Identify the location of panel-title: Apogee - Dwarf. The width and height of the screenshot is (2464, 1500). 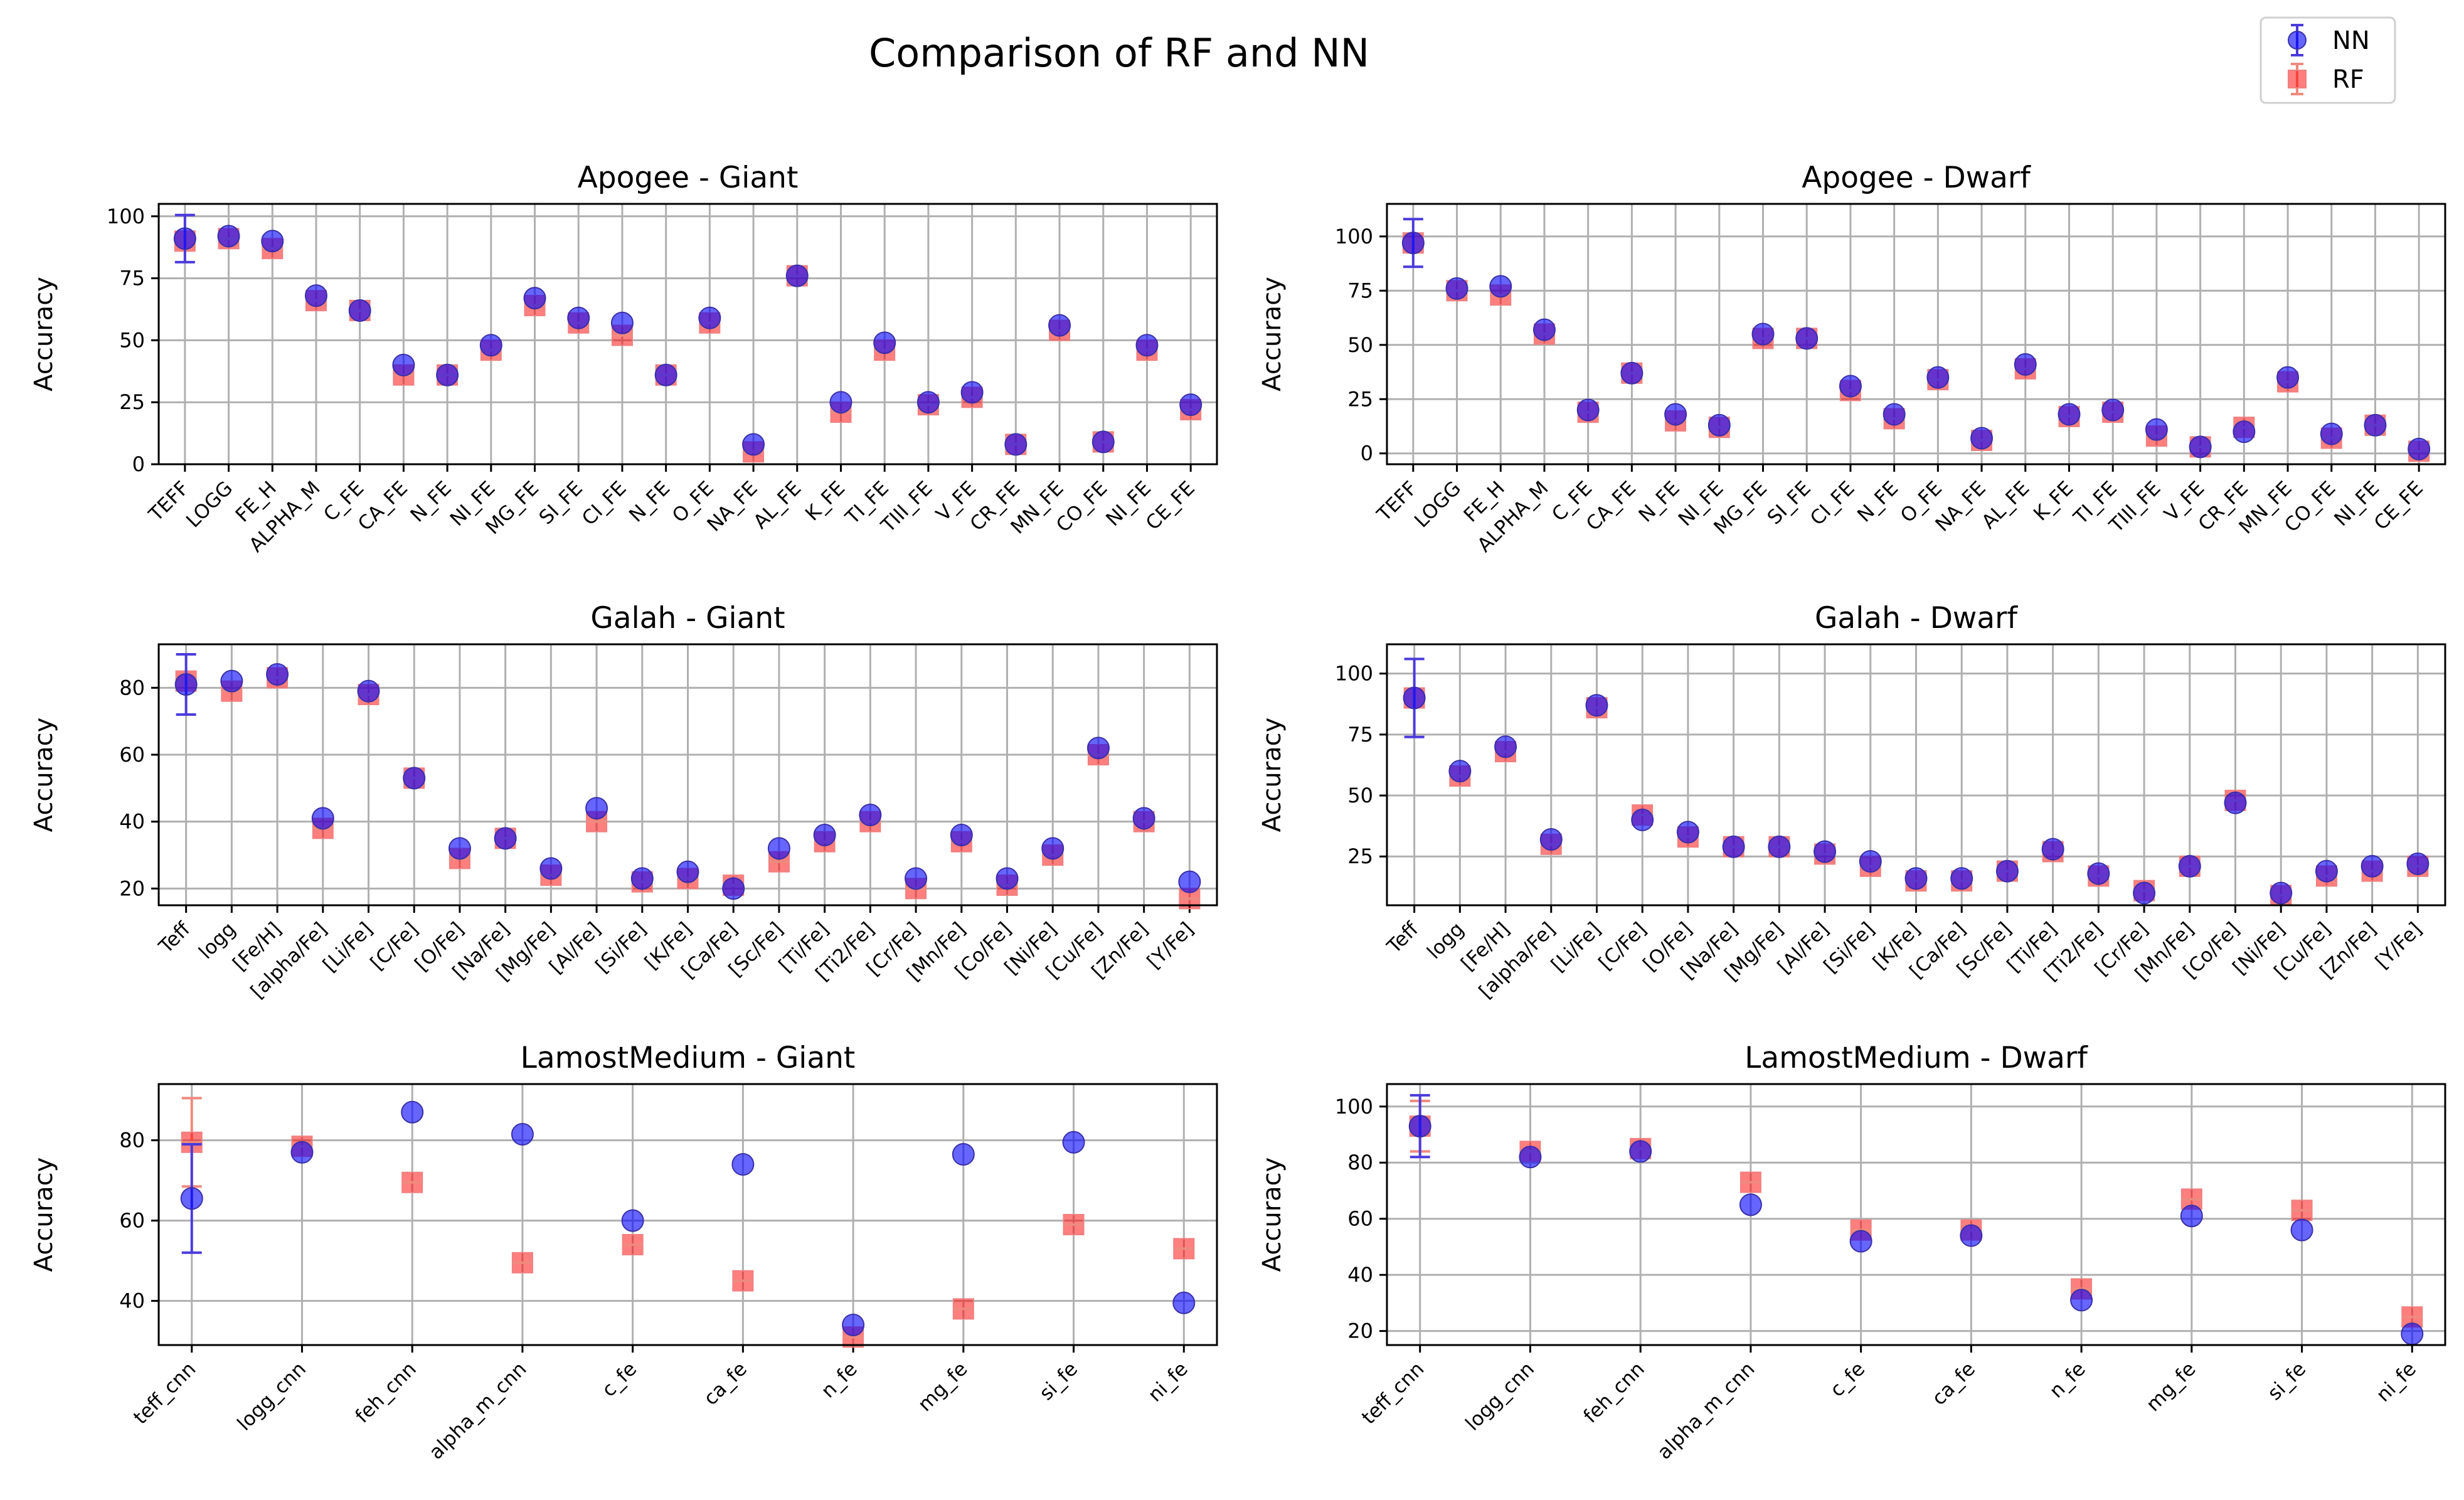
(1916, 178).